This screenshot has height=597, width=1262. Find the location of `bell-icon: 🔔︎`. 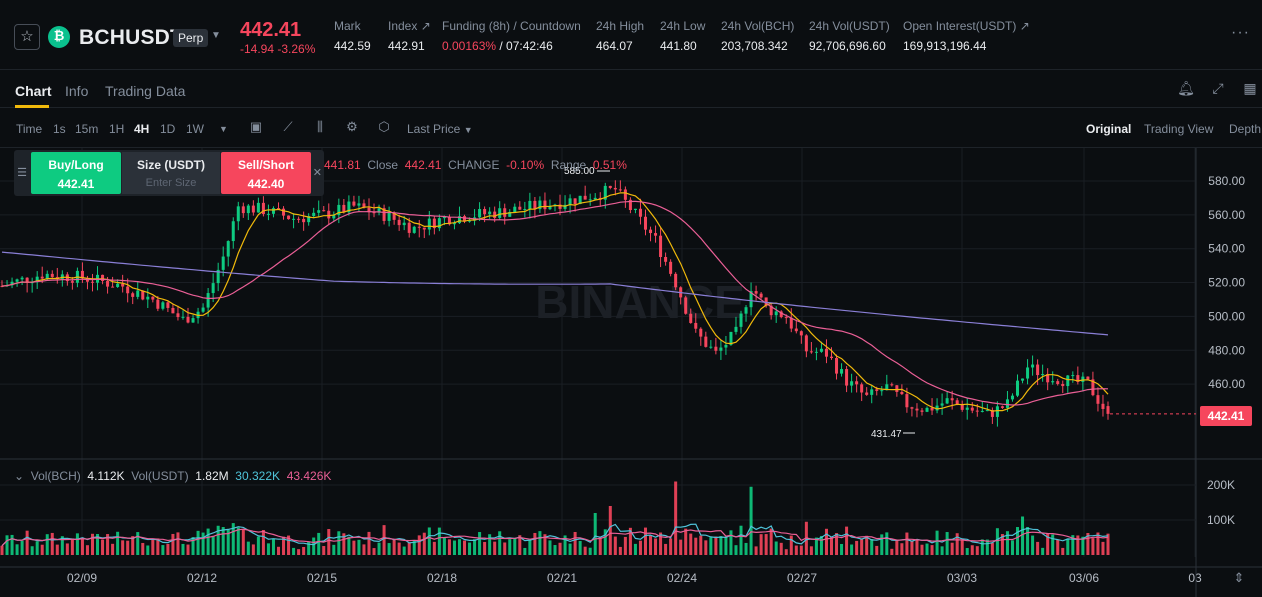

bell-icon: 🔔︎ is located at coordinates (1186, 88).